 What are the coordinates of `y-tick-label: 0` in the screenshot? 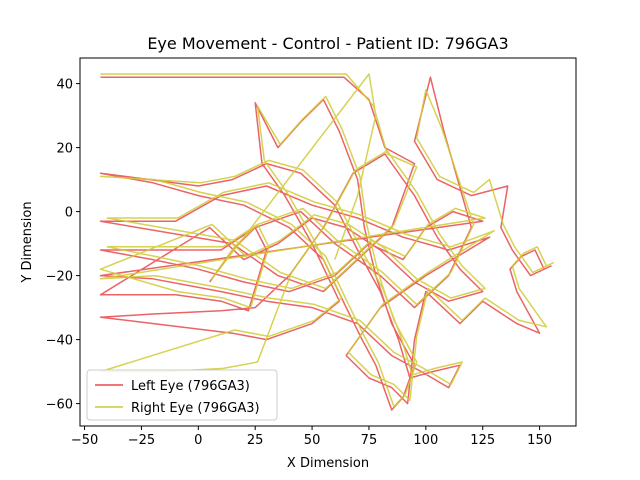 It's located at (69, 213).